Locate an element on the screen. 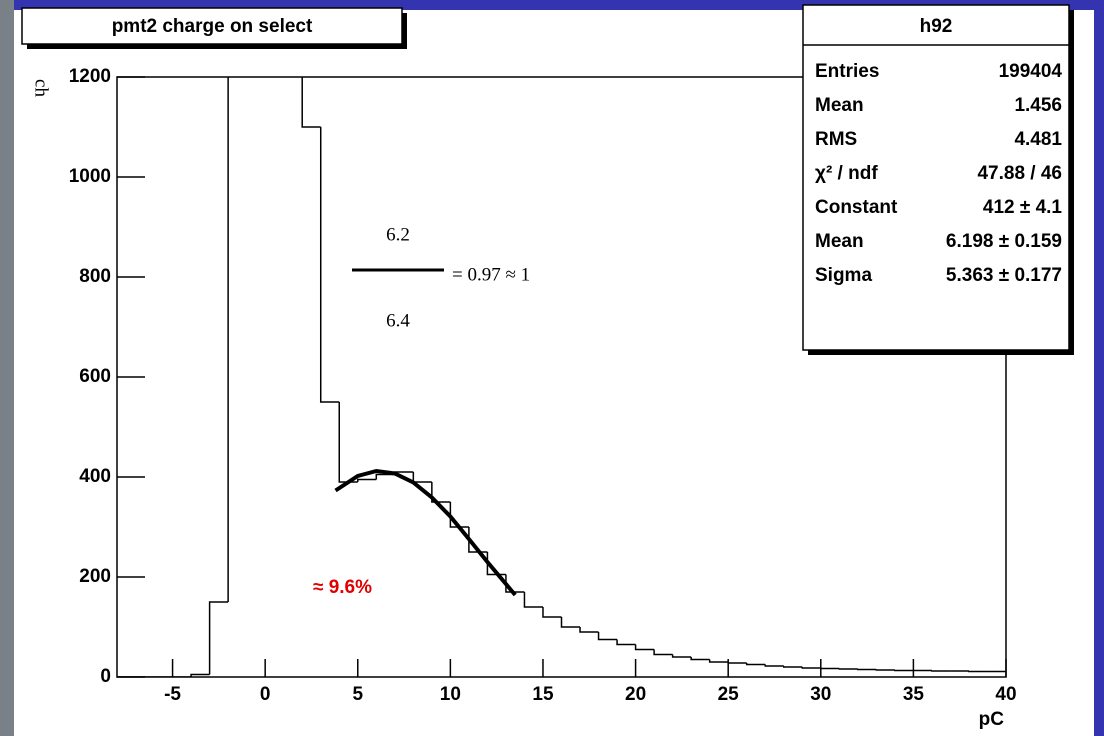 This screenshot has width=1104, height=736. y-axis-label: ch is located at coordinates (41, 88).